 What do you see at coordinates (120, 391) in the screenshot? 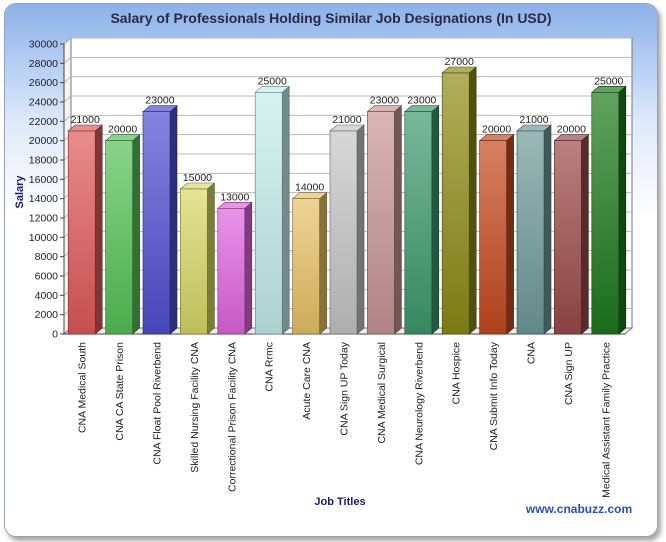
I see `x-tick-label: CNA CA State Prison` at bounding box center [120, 391].